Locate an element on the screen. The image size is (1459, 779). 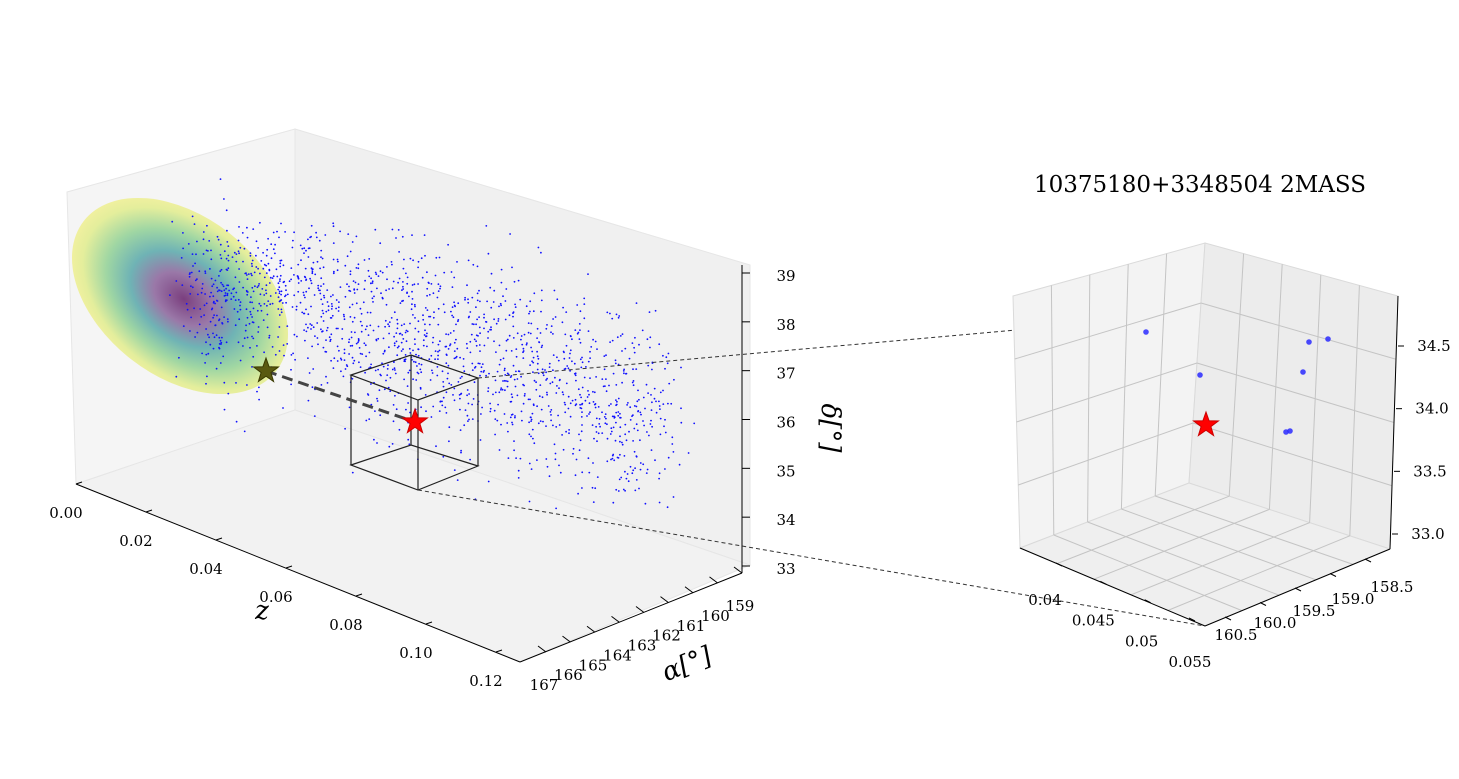
grid-line is located at coordinates (1219, 544).